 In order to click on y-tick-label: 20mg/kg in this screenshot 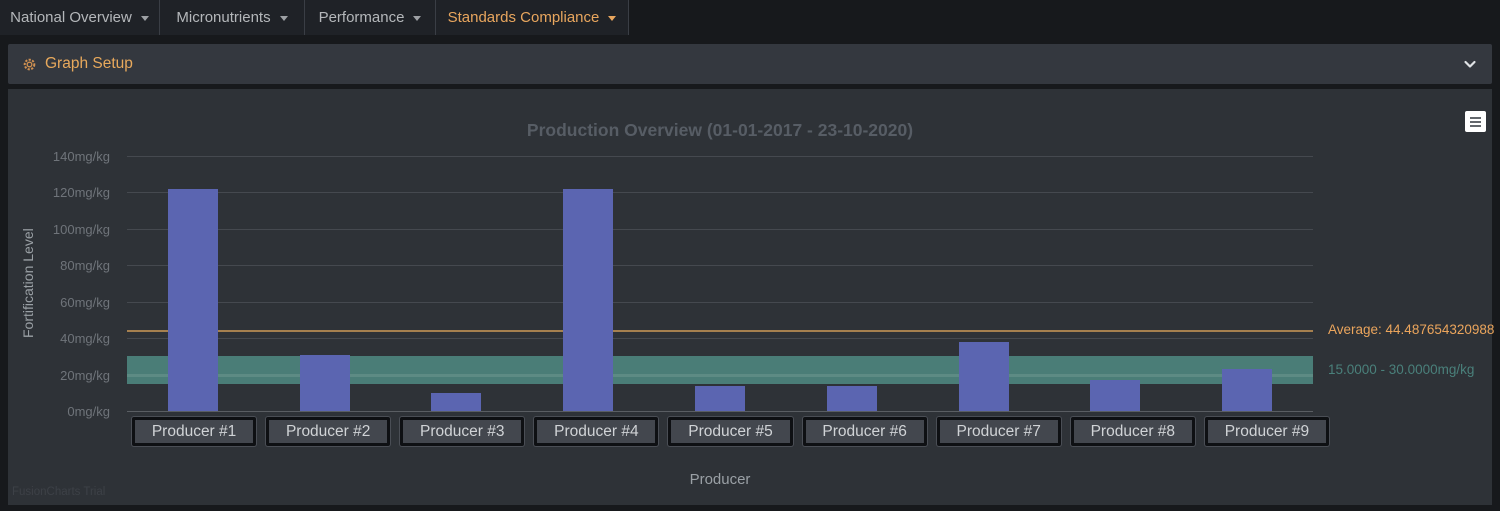, I will do `click(85, 375)`.